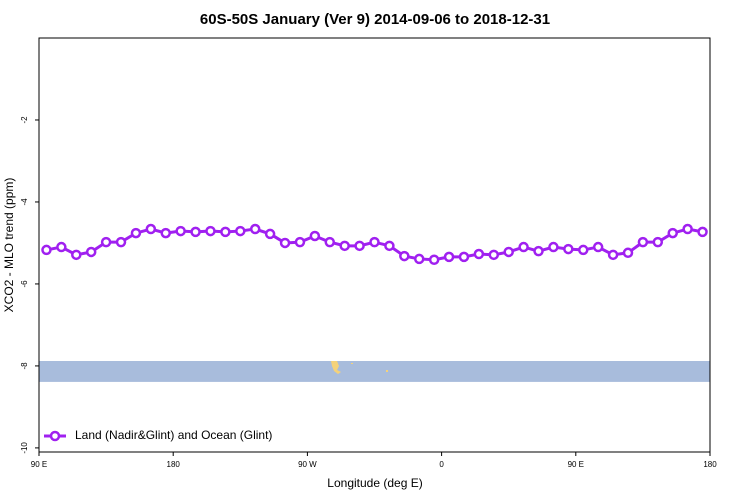 This screenshot has height=500, width=750. Describe the element at coordinates (9, 245) in the screenshot. I see `y-axis-label: XCO2 - MLO trend (ppm)` at that location.